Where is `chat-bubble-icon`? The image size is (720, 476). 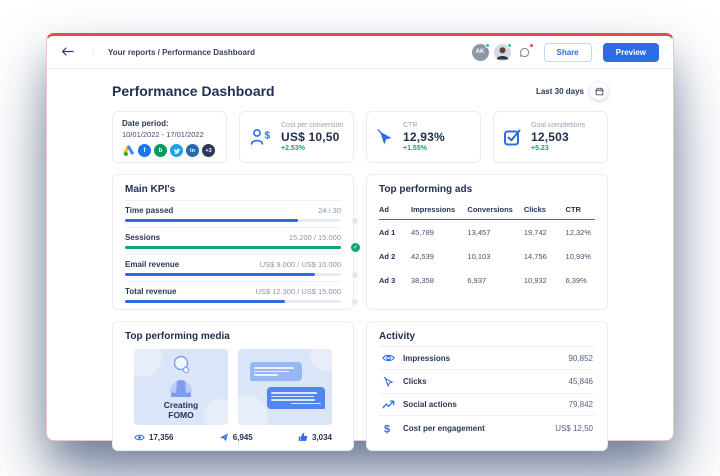 chat-bubble-icon is located at coordinates (524, 52).